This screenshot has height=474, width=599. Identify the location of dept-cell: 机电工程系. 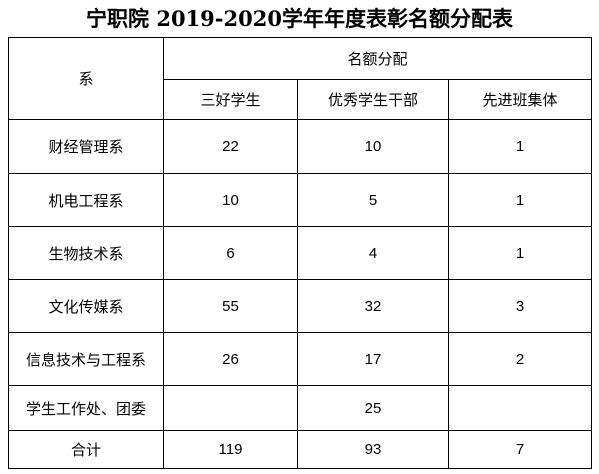
(86, 200).